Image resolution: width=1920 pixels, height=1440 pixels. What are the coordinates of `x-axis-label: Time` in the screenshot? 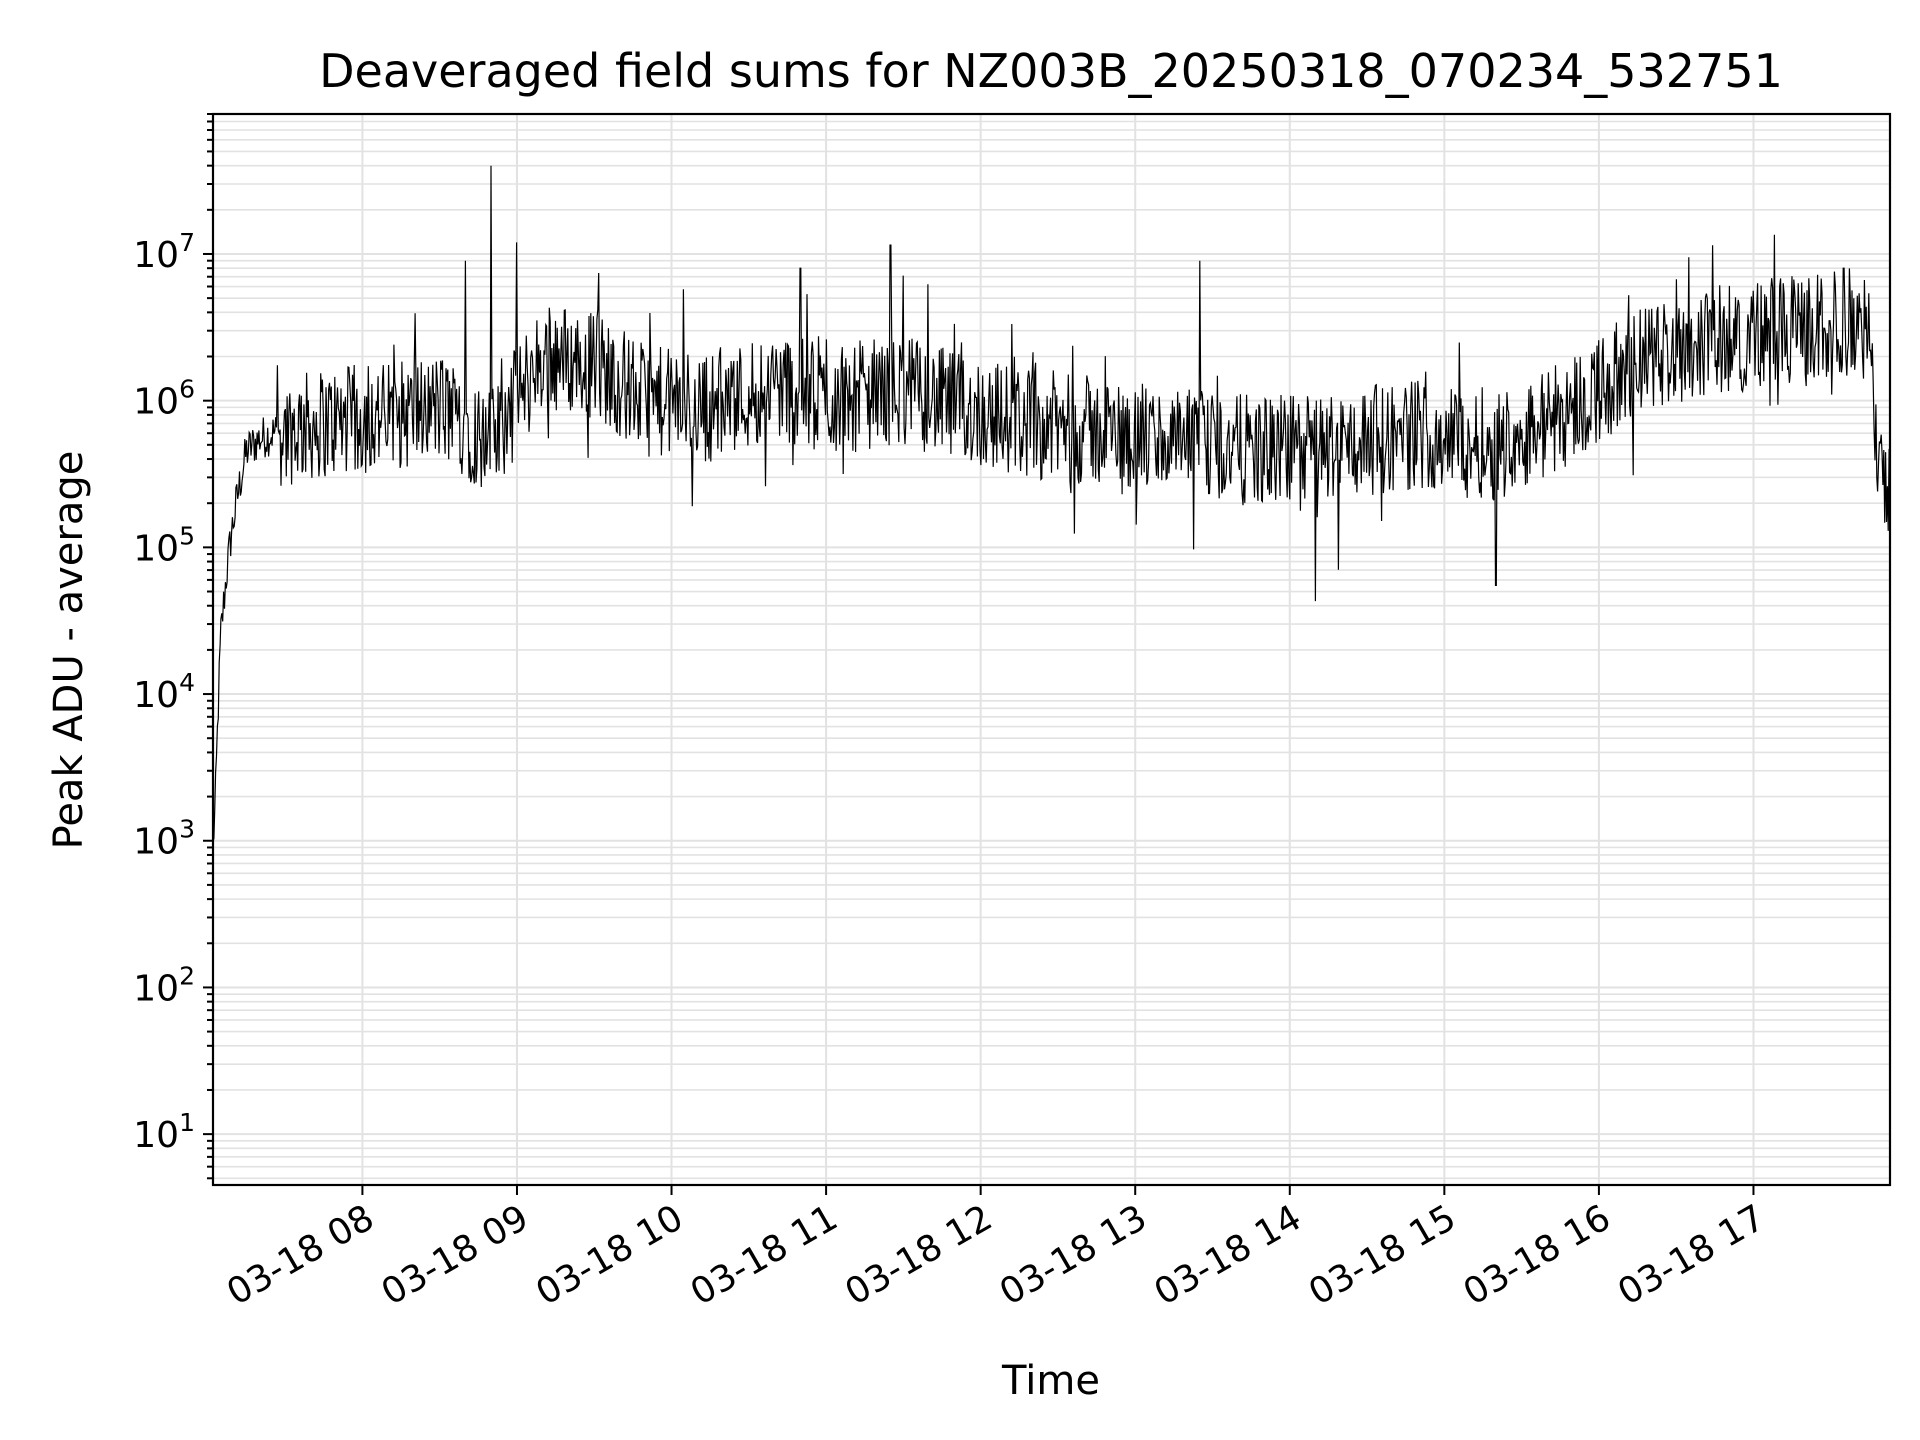 It's located at (1050, 1381).